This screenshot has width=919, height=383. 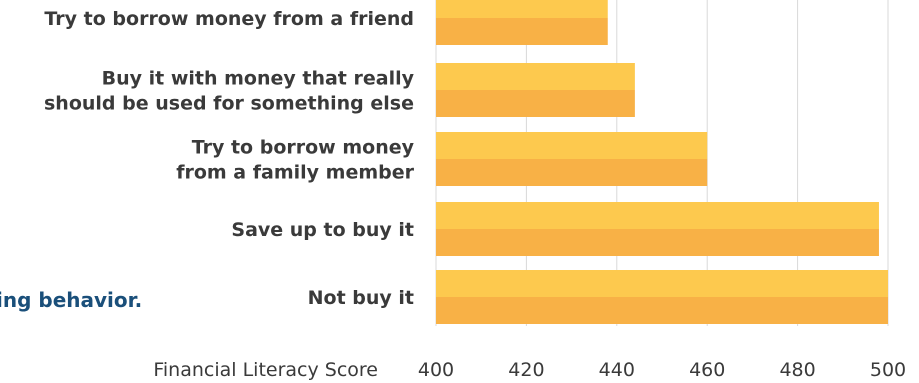 What do you see at coordinates (361, 298) in the screenshot?
I see `category-label: Not buy it` at bounding box center [361, 298].